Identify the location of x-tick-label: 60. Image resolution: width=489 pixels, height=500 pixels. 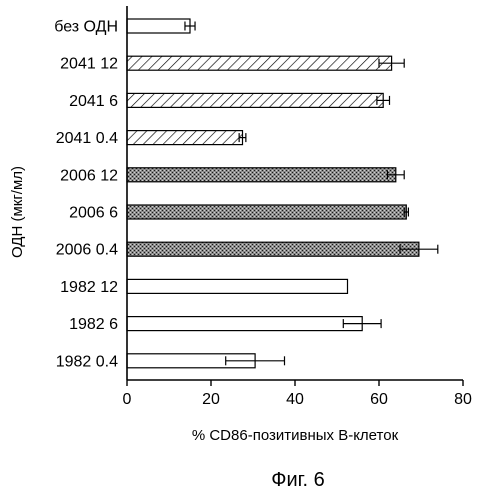
(379, 399).